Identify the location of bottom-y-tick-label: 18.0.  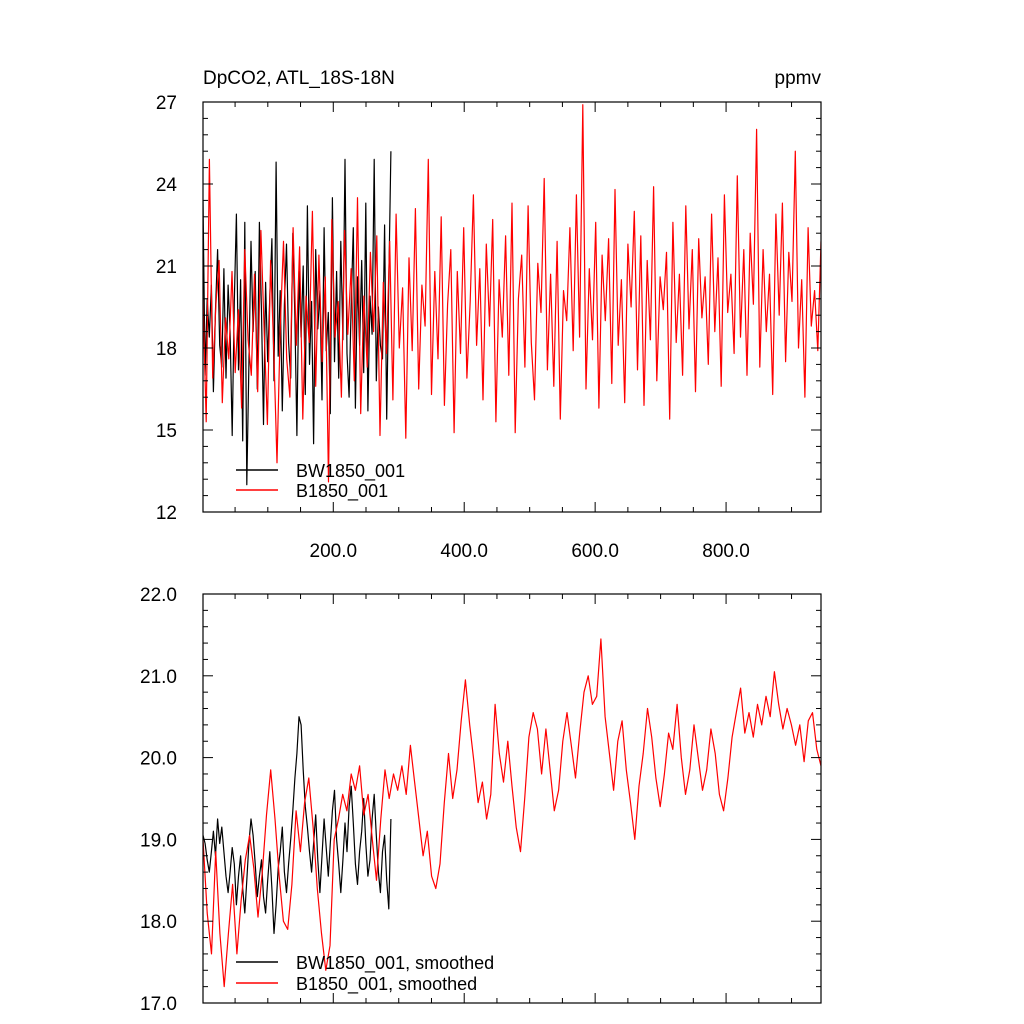
(158, 922).